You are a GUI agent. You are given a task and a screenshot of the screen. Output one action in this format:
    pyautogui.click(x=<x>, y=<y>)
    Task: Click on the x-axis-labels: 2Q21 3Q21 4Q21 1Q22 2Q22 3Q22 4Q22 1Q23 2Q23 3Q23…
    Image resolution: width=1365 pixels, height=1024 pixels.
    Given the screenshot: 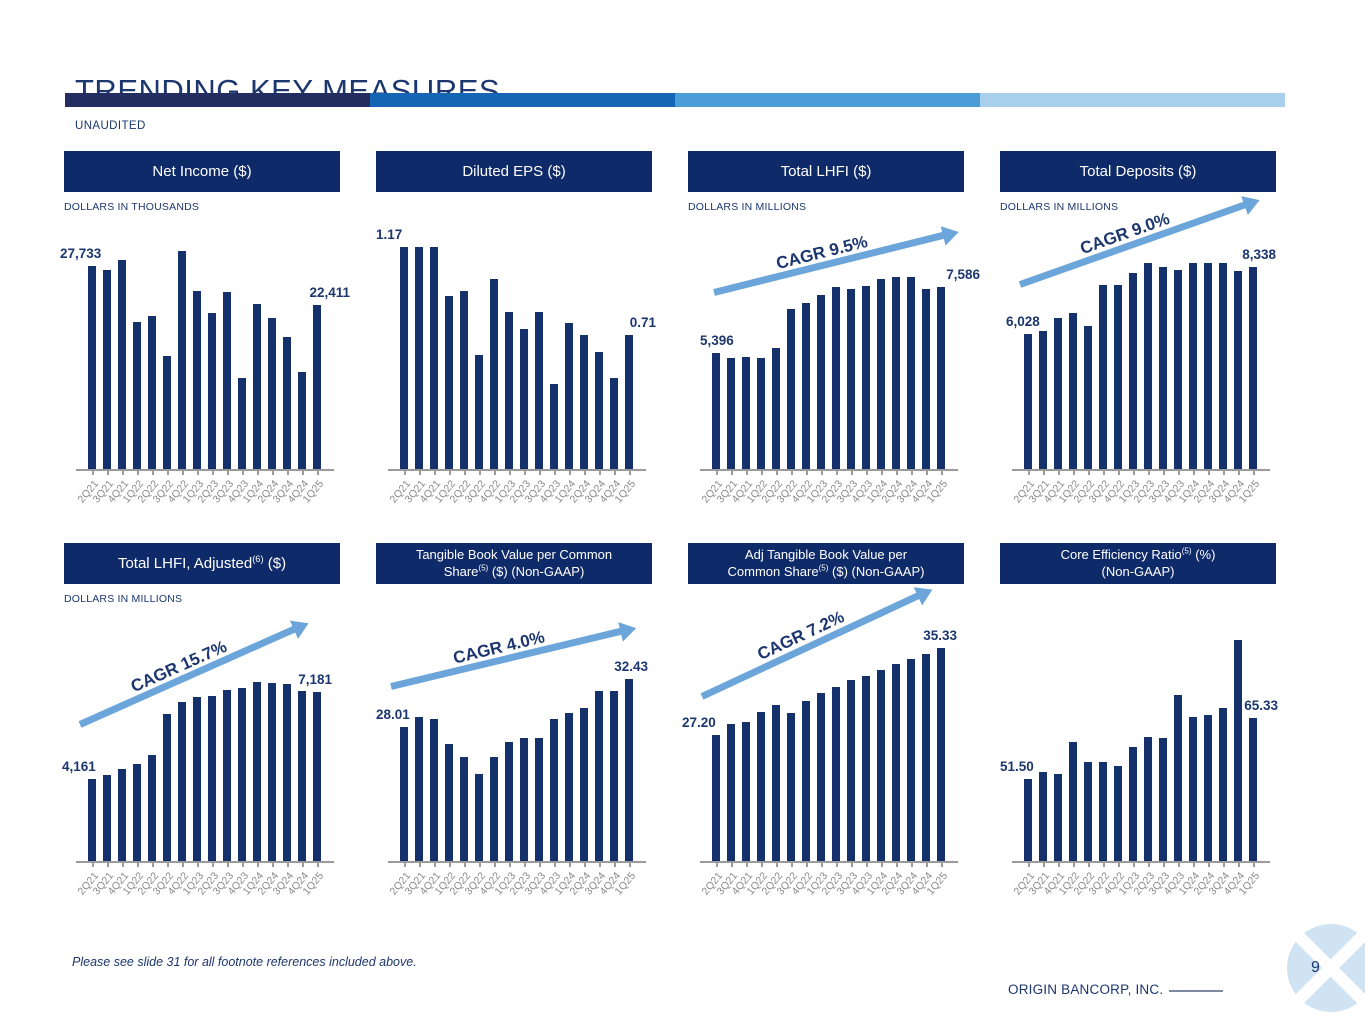 What is the action you would take?
    pyautogui.click(x=1138, y=500)
    